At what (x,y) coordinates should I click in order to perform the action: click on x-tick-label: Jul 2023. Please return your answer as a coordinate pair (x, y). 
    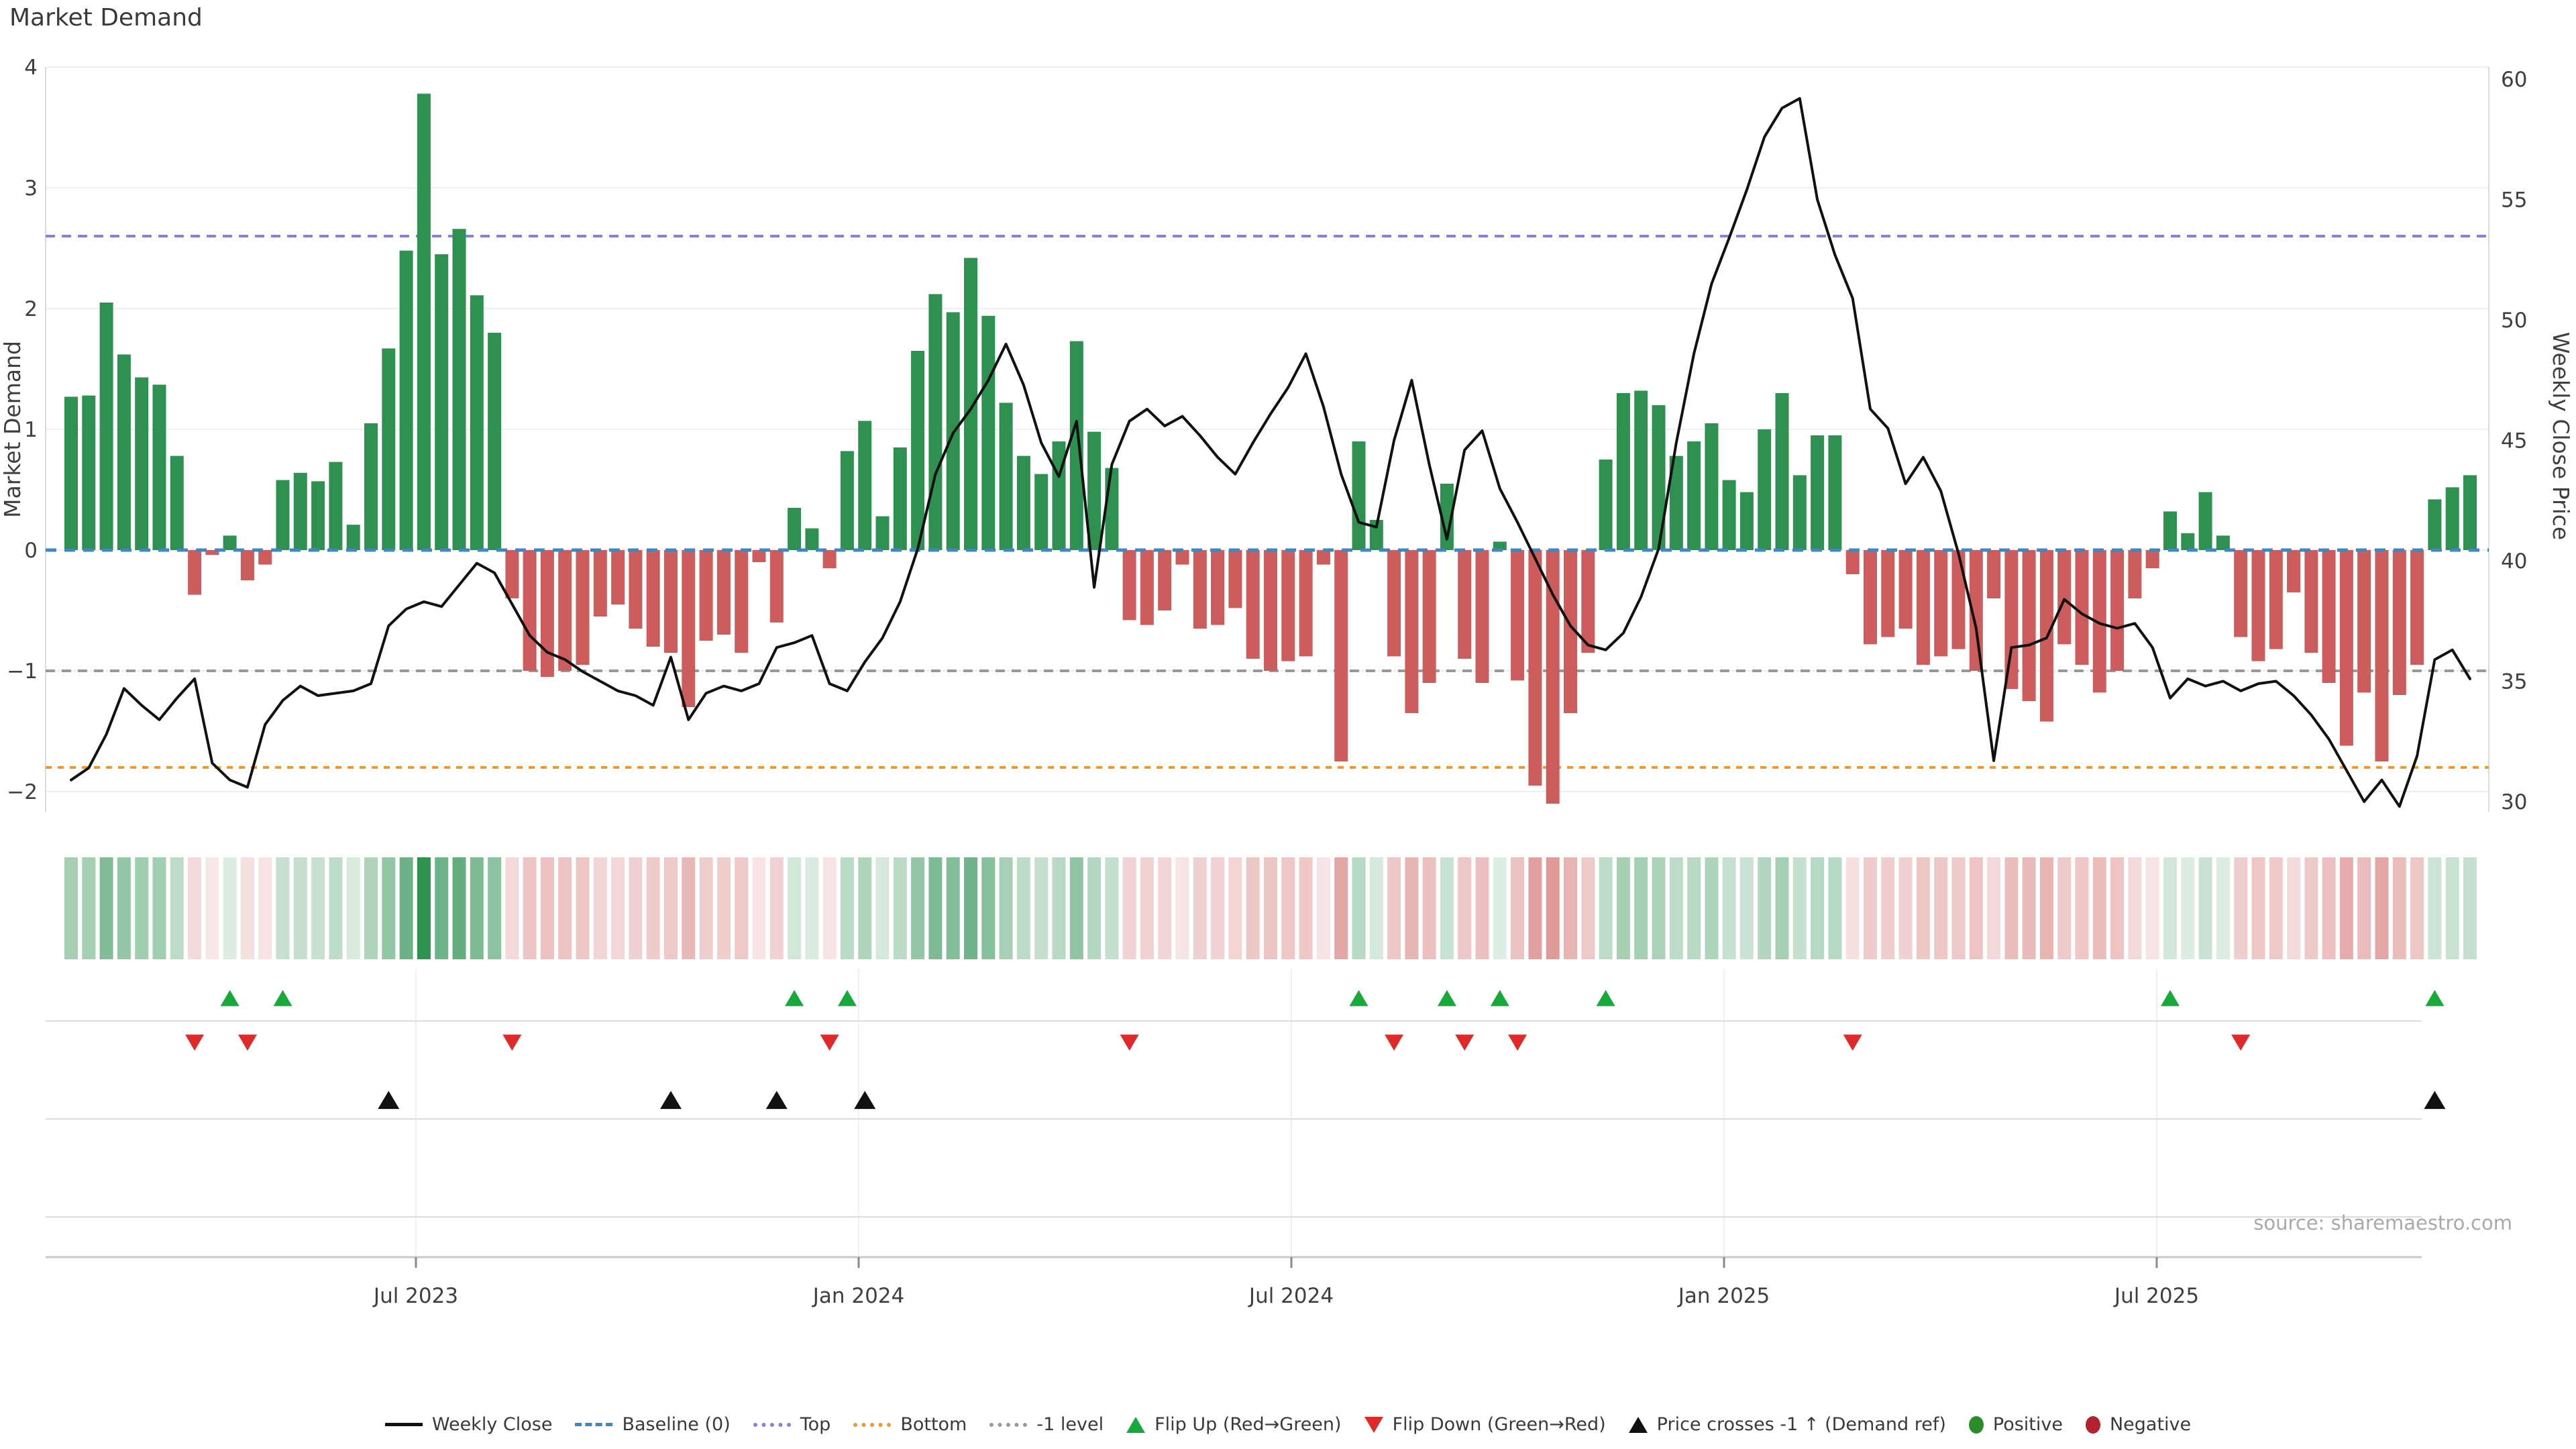
    Looking at the image, I should click on (415, 1296).